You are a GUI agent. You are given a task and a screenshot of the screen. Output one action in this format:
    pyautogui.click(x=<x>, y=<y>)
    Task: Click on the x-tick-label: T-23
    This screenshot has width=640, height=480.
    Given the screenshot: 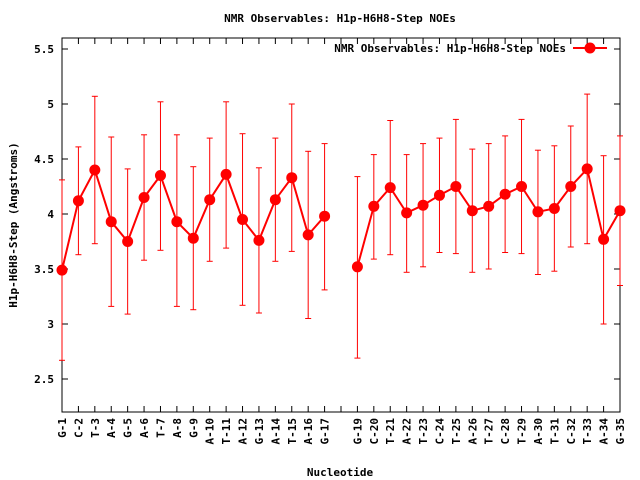 What is the action you would take?
    pyautogui.click(x=423, y=431)
    